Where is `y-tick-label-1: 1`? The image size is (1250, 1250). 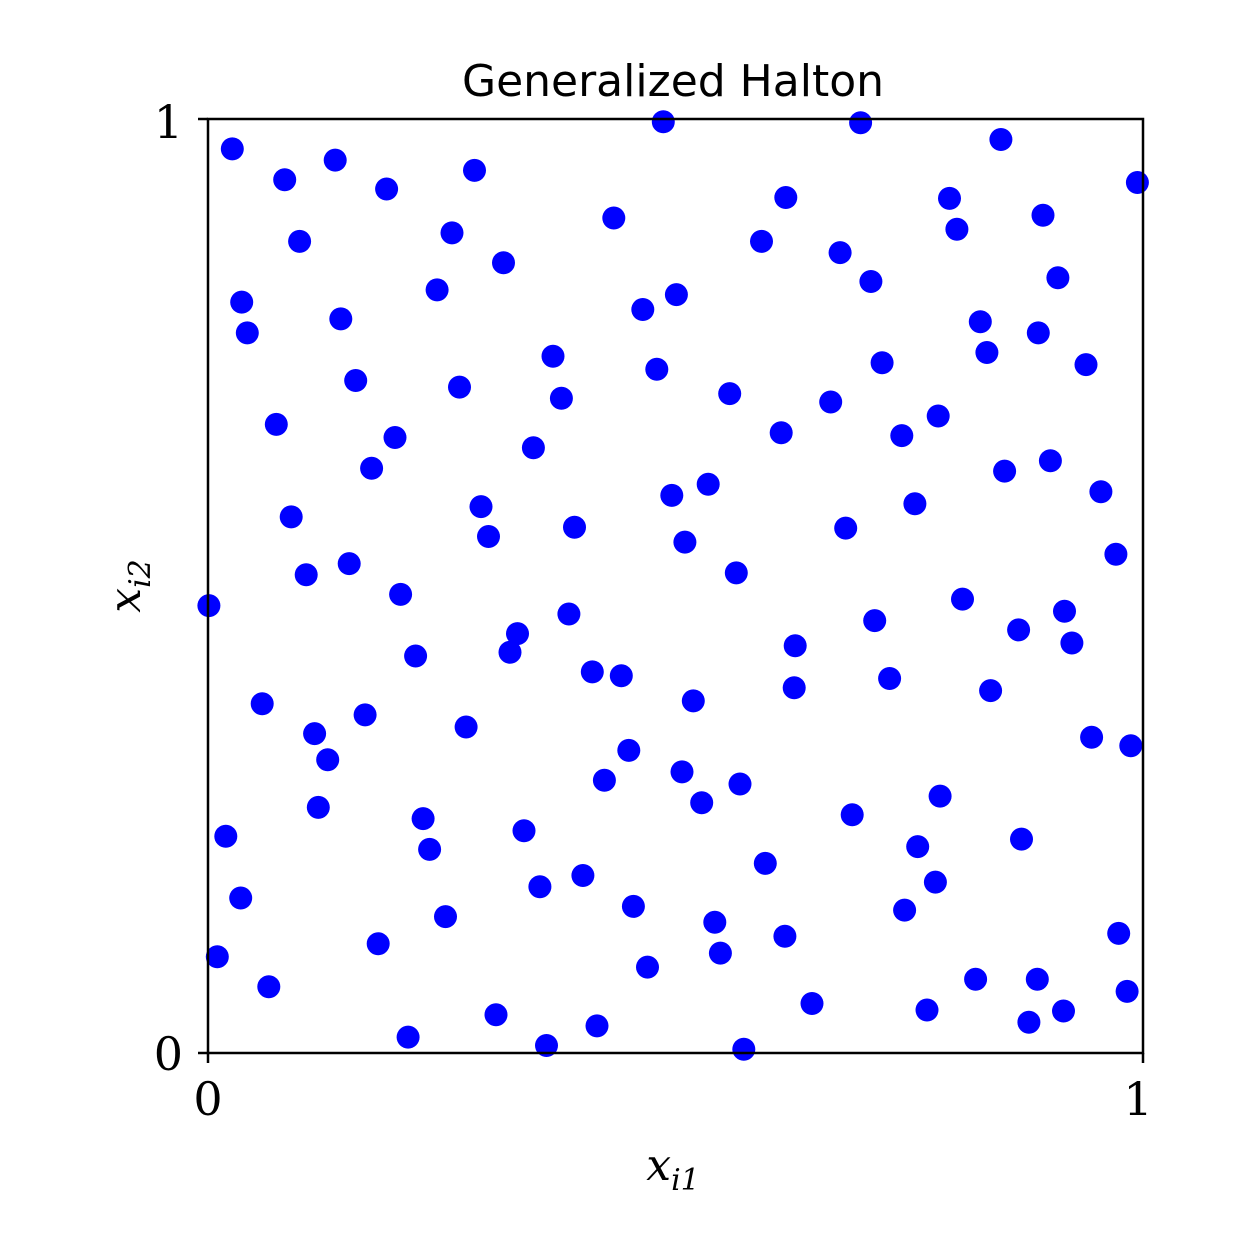
y-tick-label-1: 1 is located at coordinates (168, 122).